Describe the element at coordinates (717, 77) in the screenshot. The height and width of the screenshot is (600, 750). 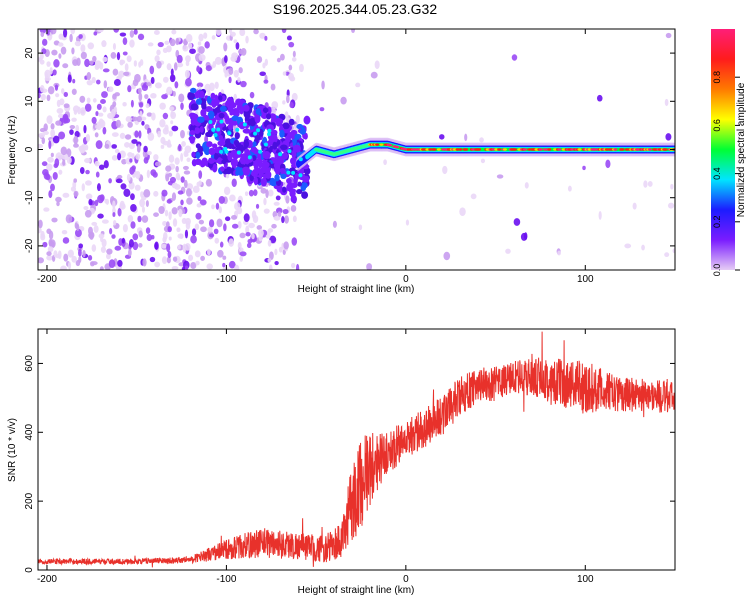
I see `colorbar-tick-label: 0.8` at that location.